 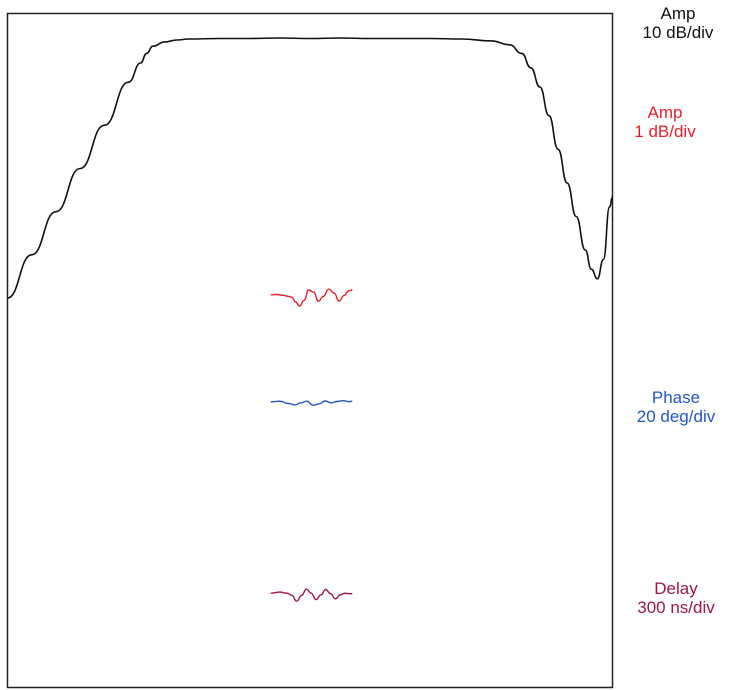 I want to click on amp-fine-scale-label: Amp 1 dB/div, so click(x=665, y=122).